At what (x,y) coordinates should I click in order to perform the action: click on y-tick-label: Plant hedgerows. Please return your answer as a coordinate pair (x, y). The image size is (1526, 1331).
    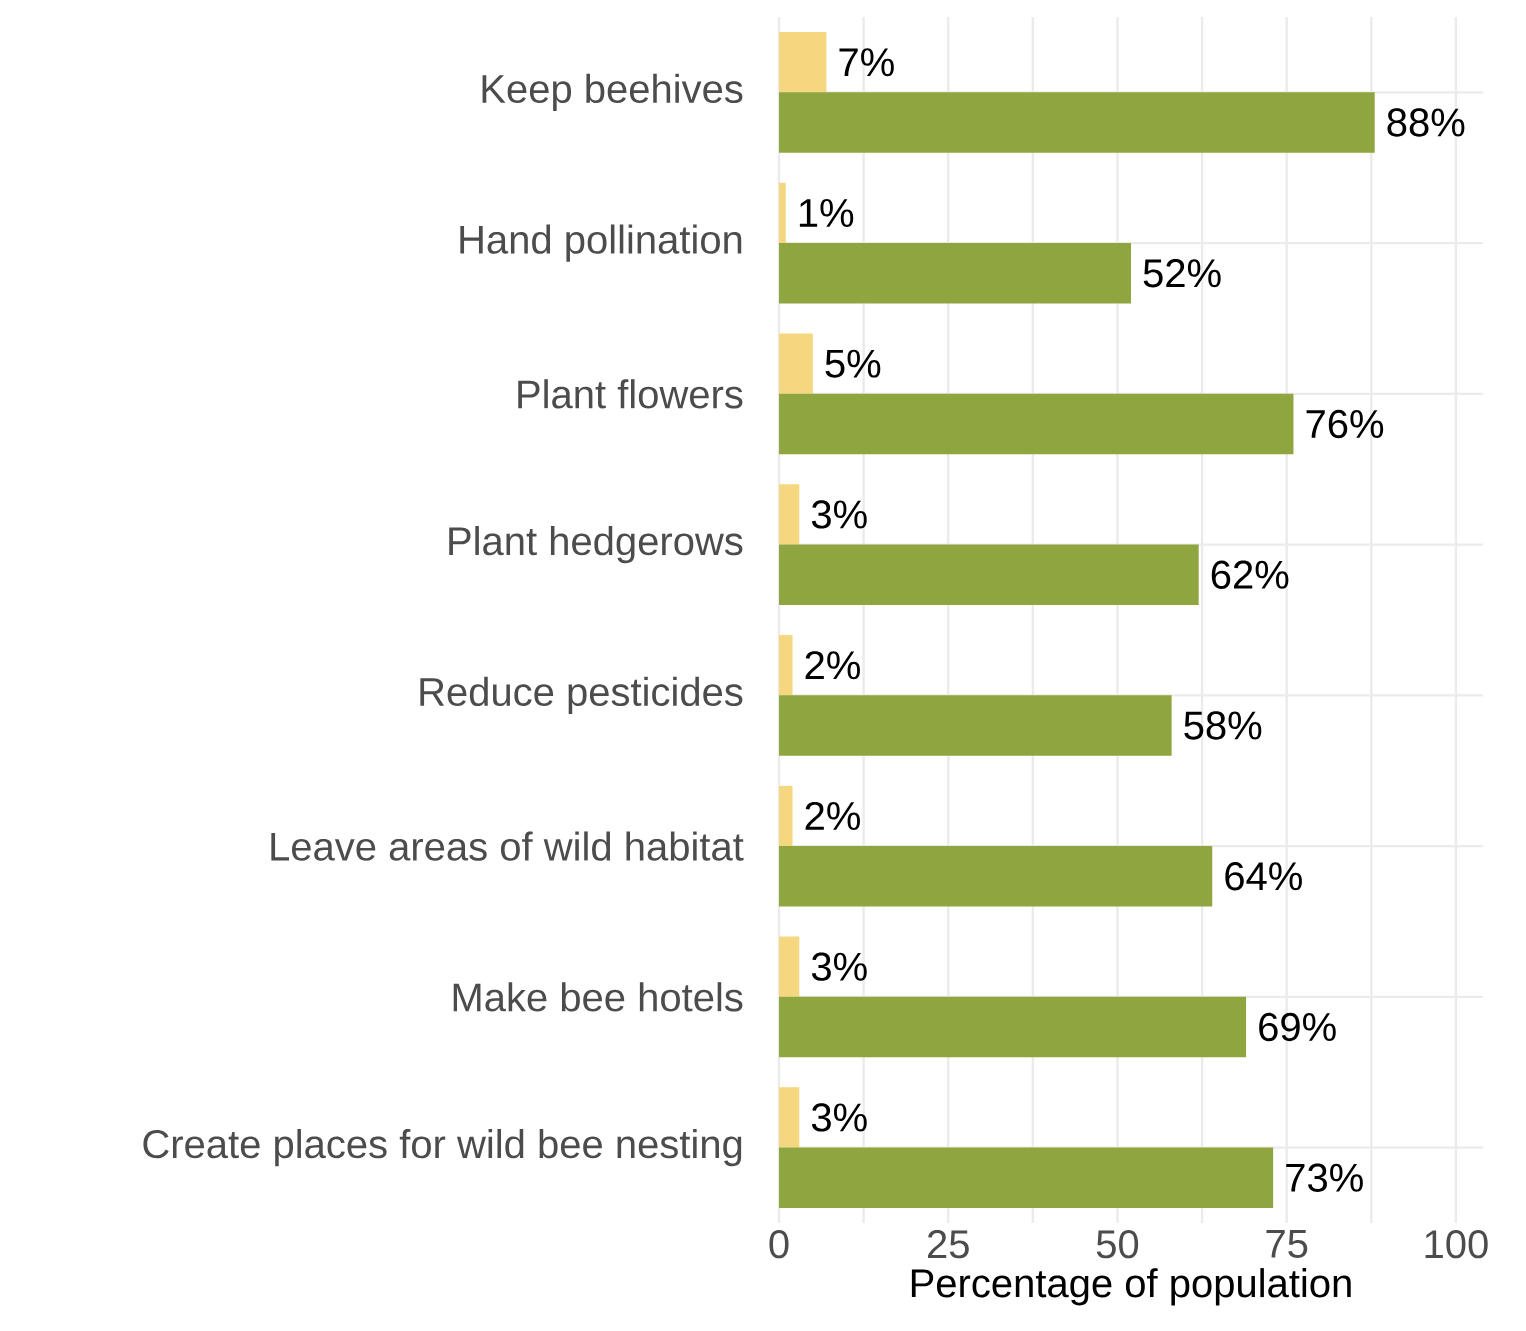
    Looking at the image, I should click on (596, 544).